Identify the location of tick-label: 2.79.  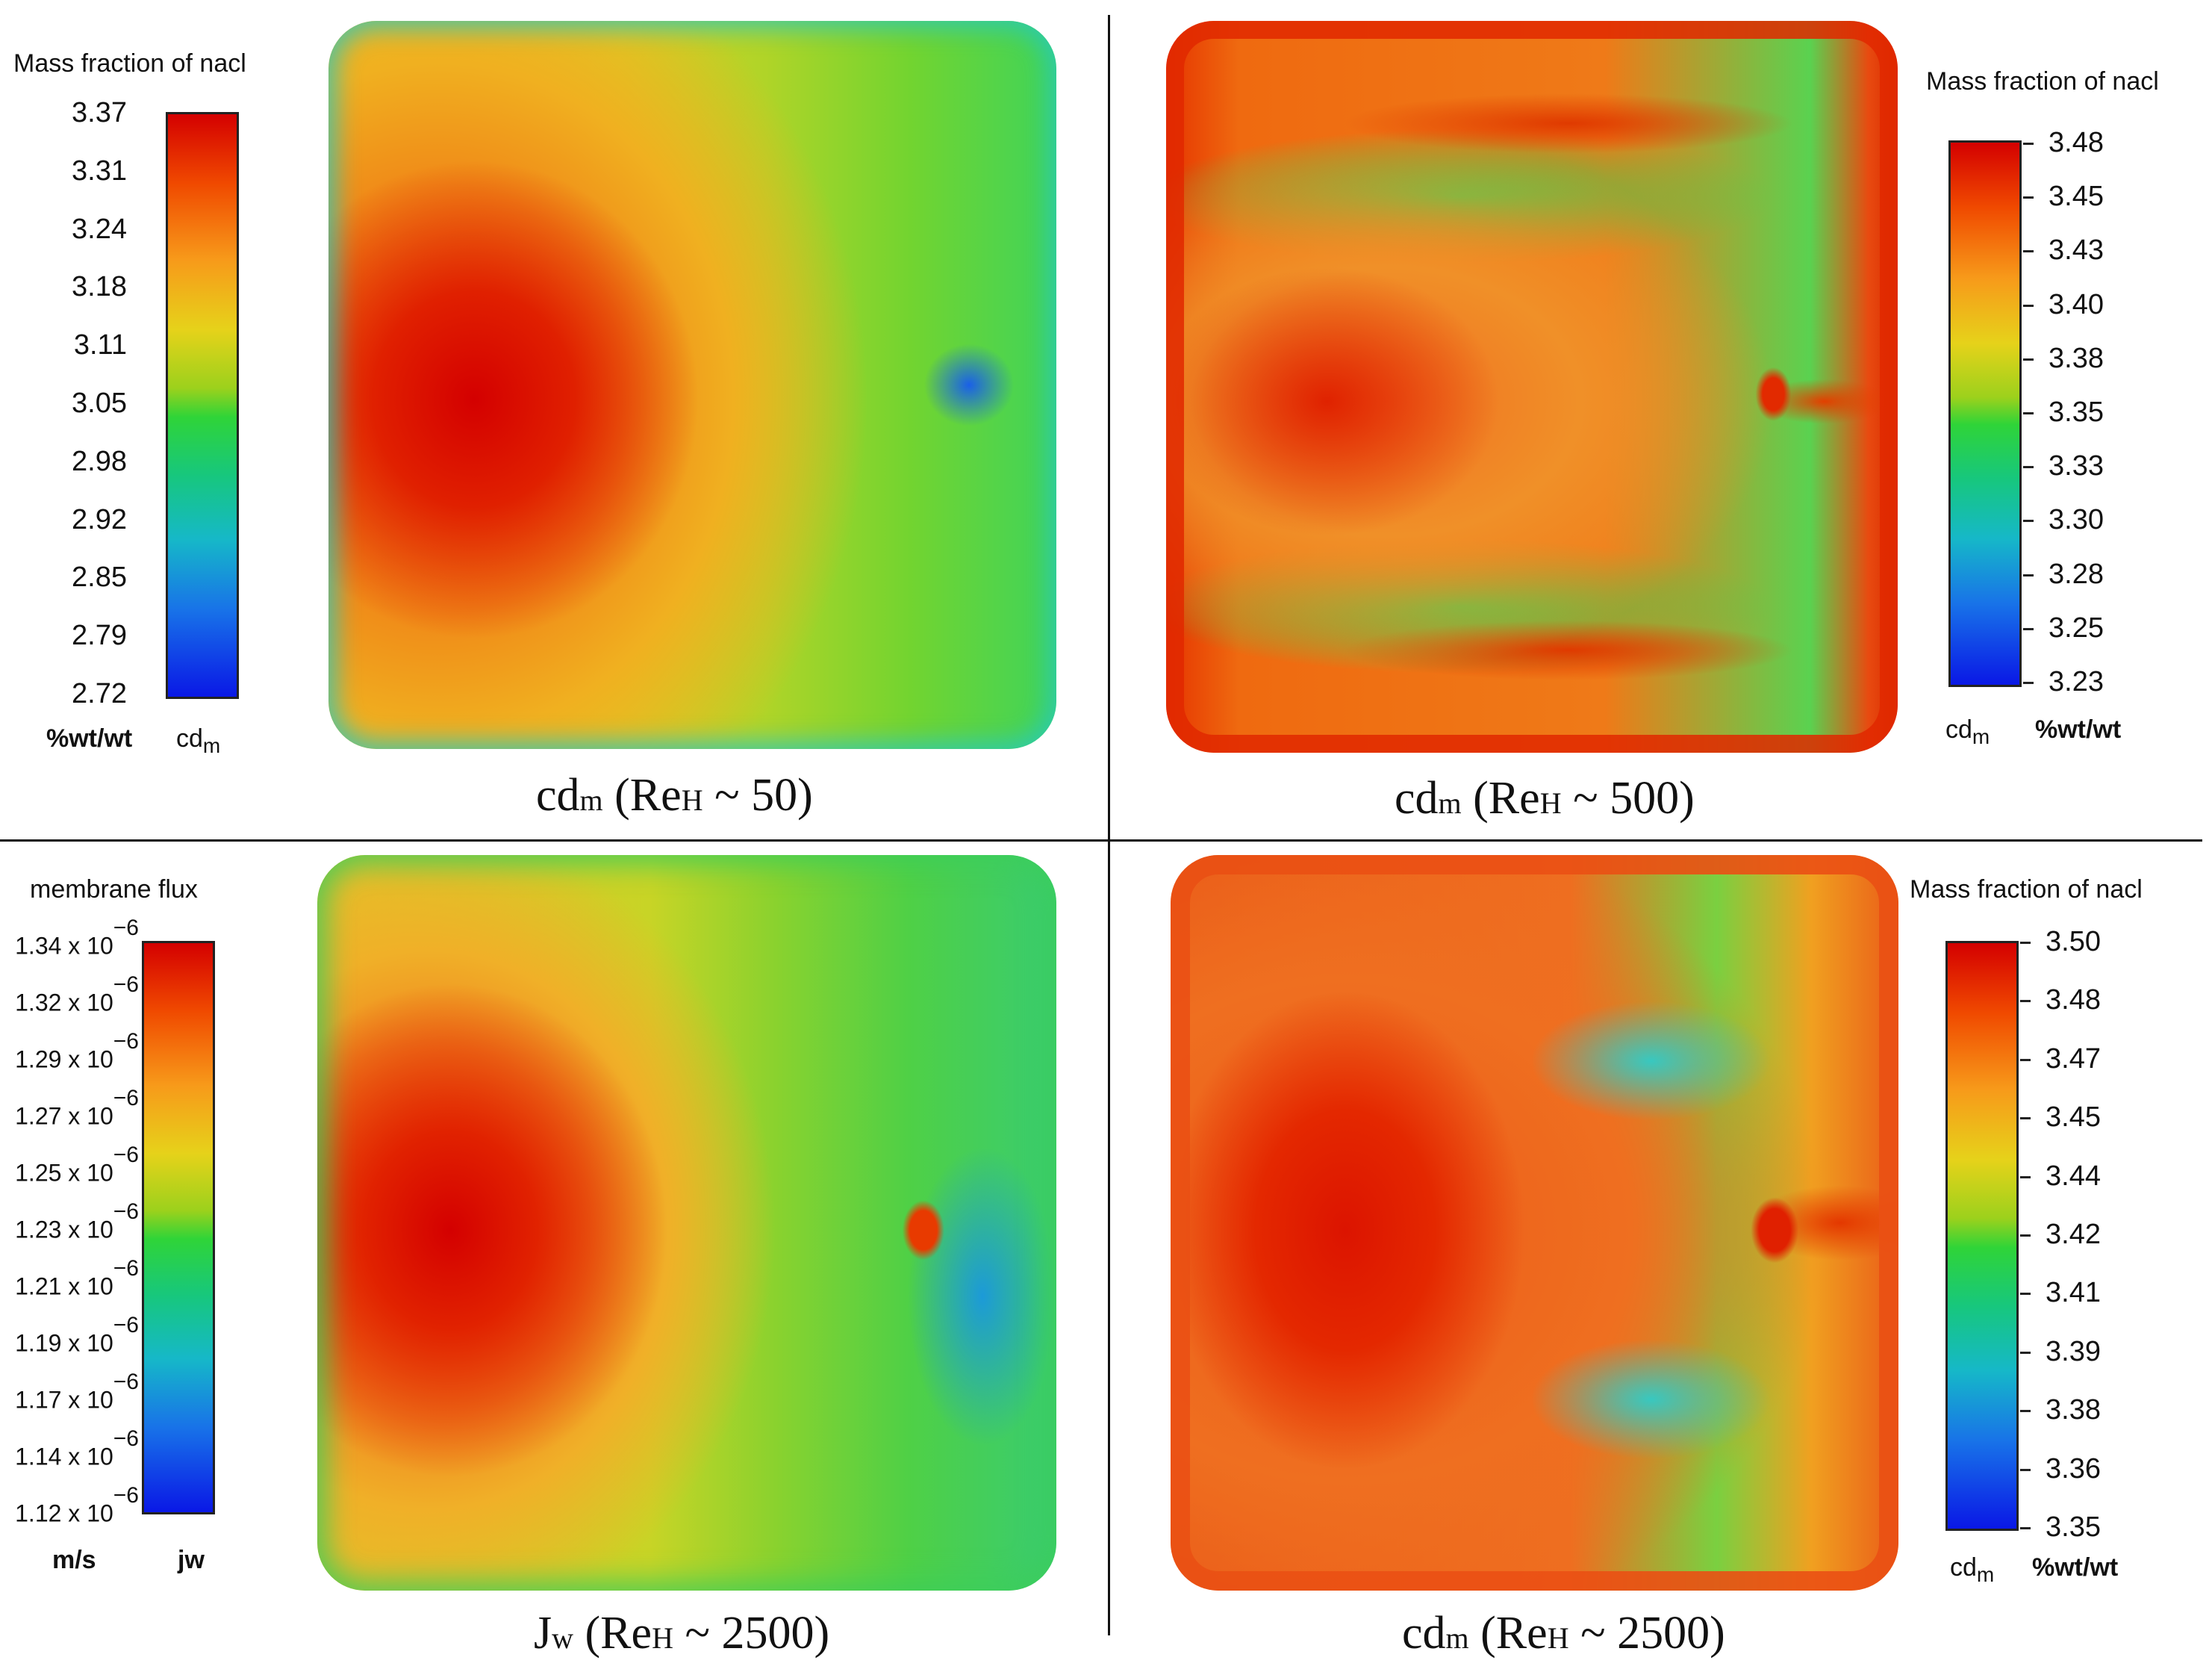
(99, 636).